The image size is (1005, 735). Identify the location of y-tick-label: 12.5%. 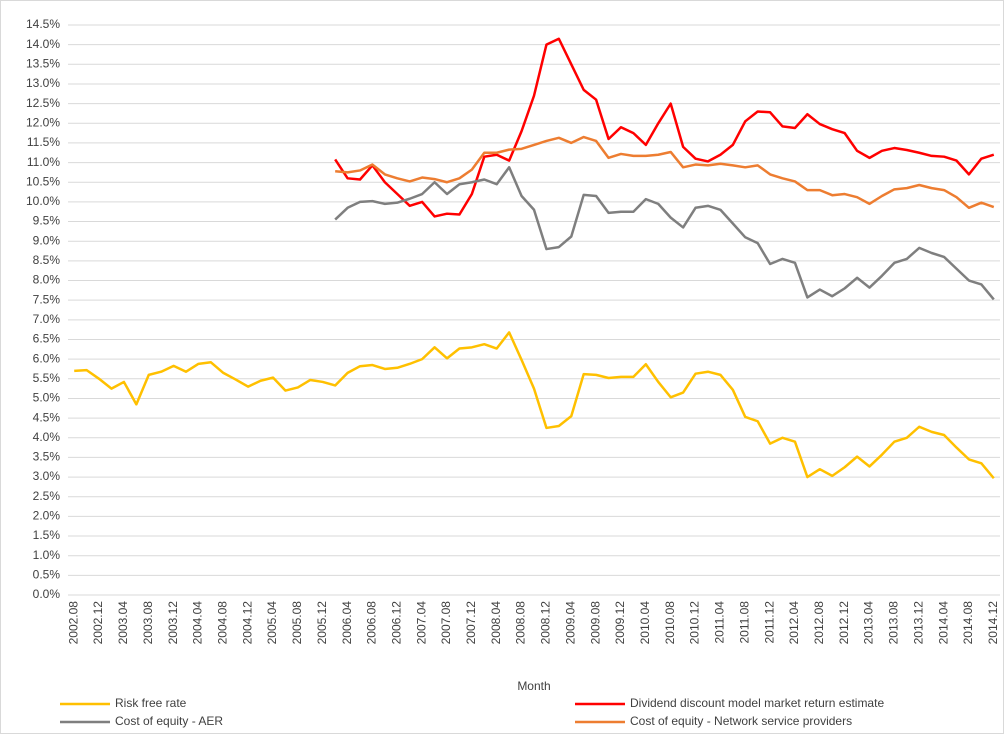
(43, 103).